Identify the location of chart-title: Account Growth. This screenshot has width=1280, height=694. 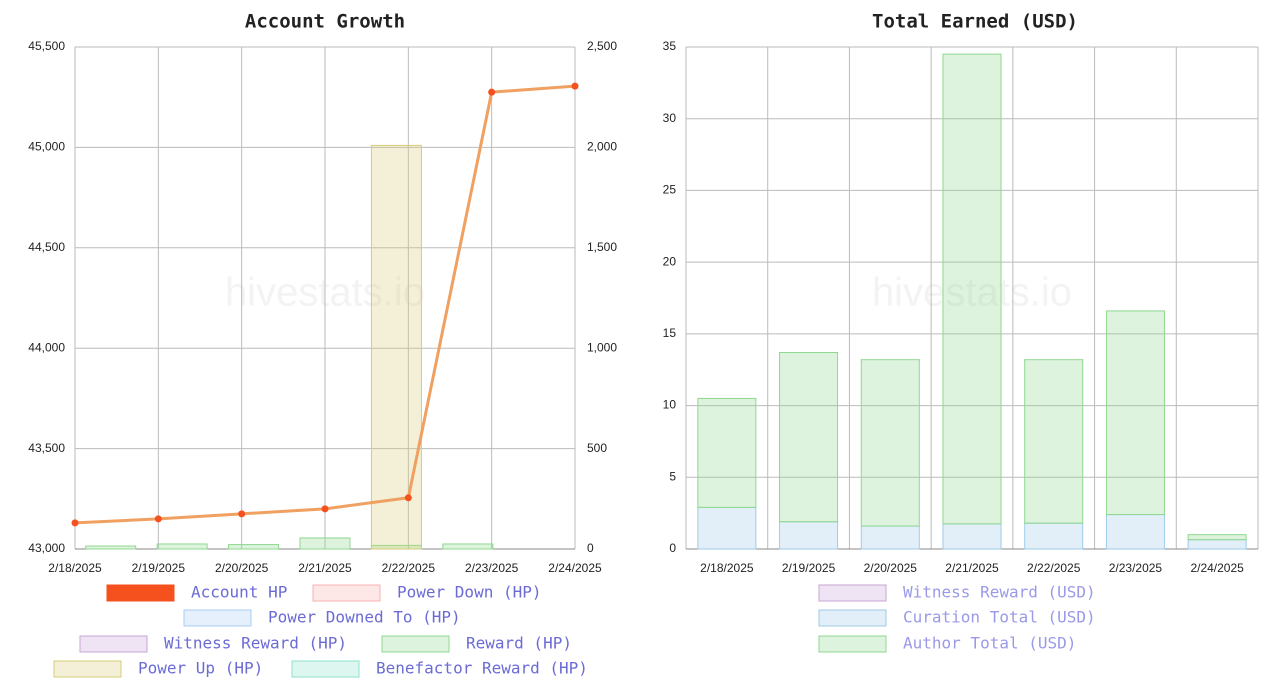
(325, 22).